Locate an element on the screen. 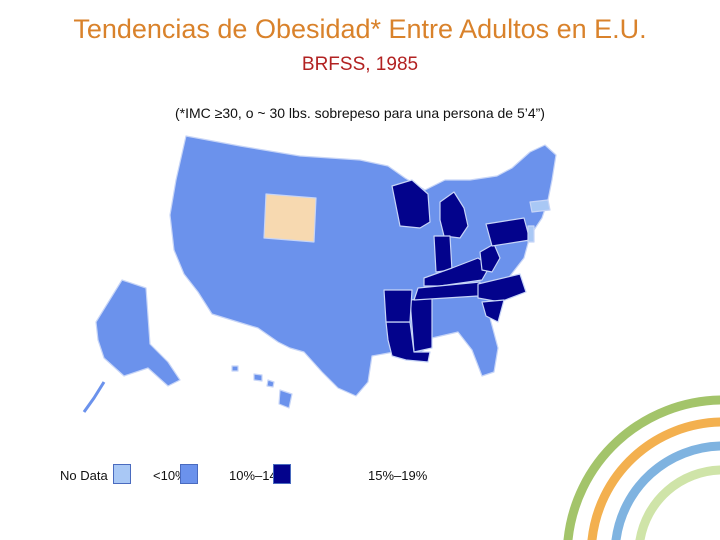  state-wisconsin is located at coordinates (411, 204).